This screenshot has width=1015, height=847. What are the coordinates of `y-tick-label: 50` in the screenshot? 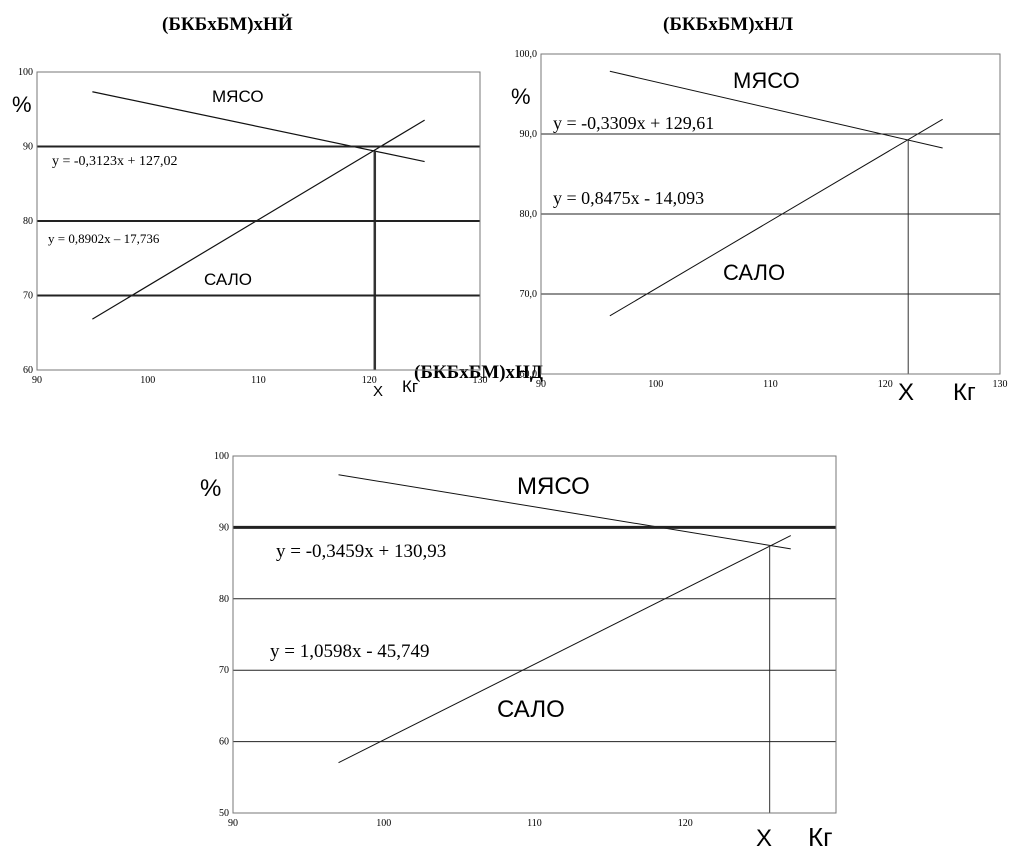 It's located at (224, 813).